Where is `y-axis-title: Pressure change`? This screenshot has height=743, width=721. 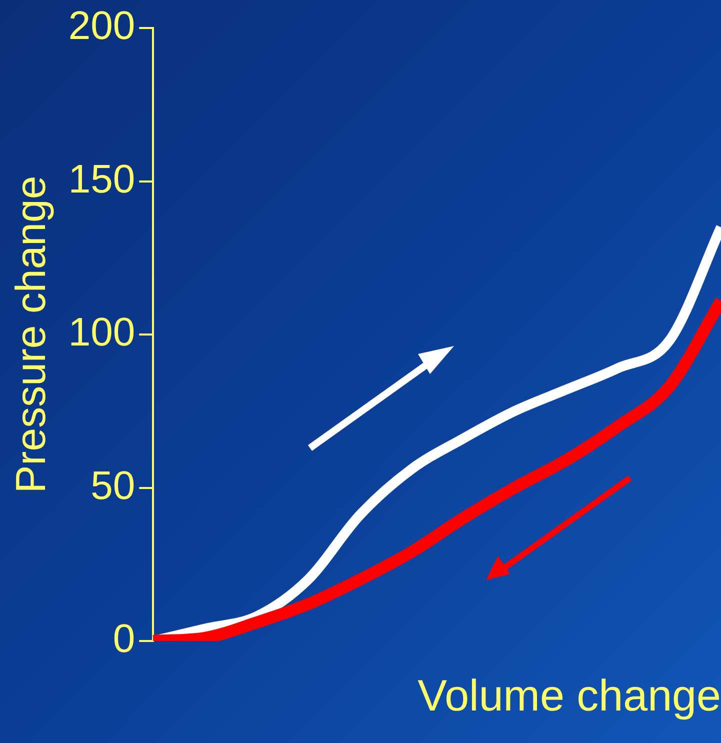 y-axis-title: Pressure change is located at coordinates (30, 335).